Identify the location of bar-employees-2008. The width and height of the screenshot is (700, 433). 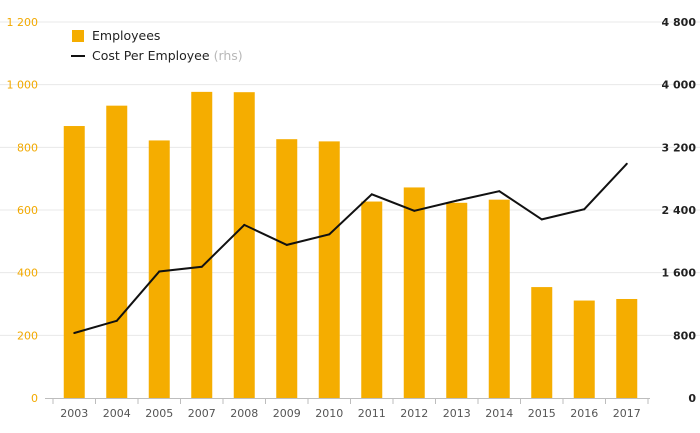
(244, 245).